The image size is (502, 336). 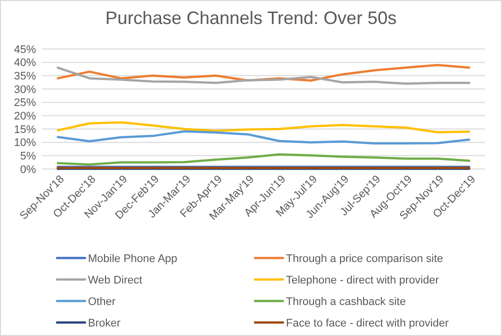 What do you see at coordinates (102, 302) in the screenshot?
I see `legend-label: Other` at bounding box center [102, 302].